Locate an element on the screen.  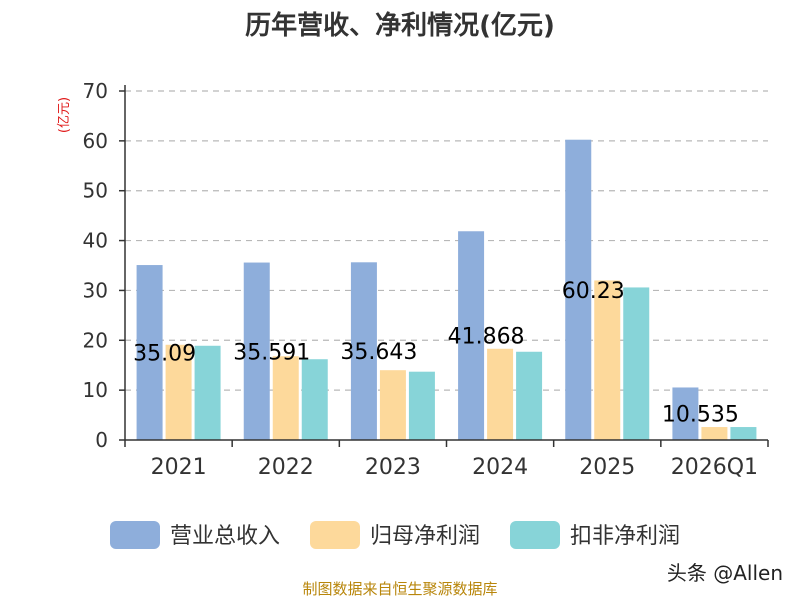
x-tick-label: 2025 is located at coordinates (607, 467).